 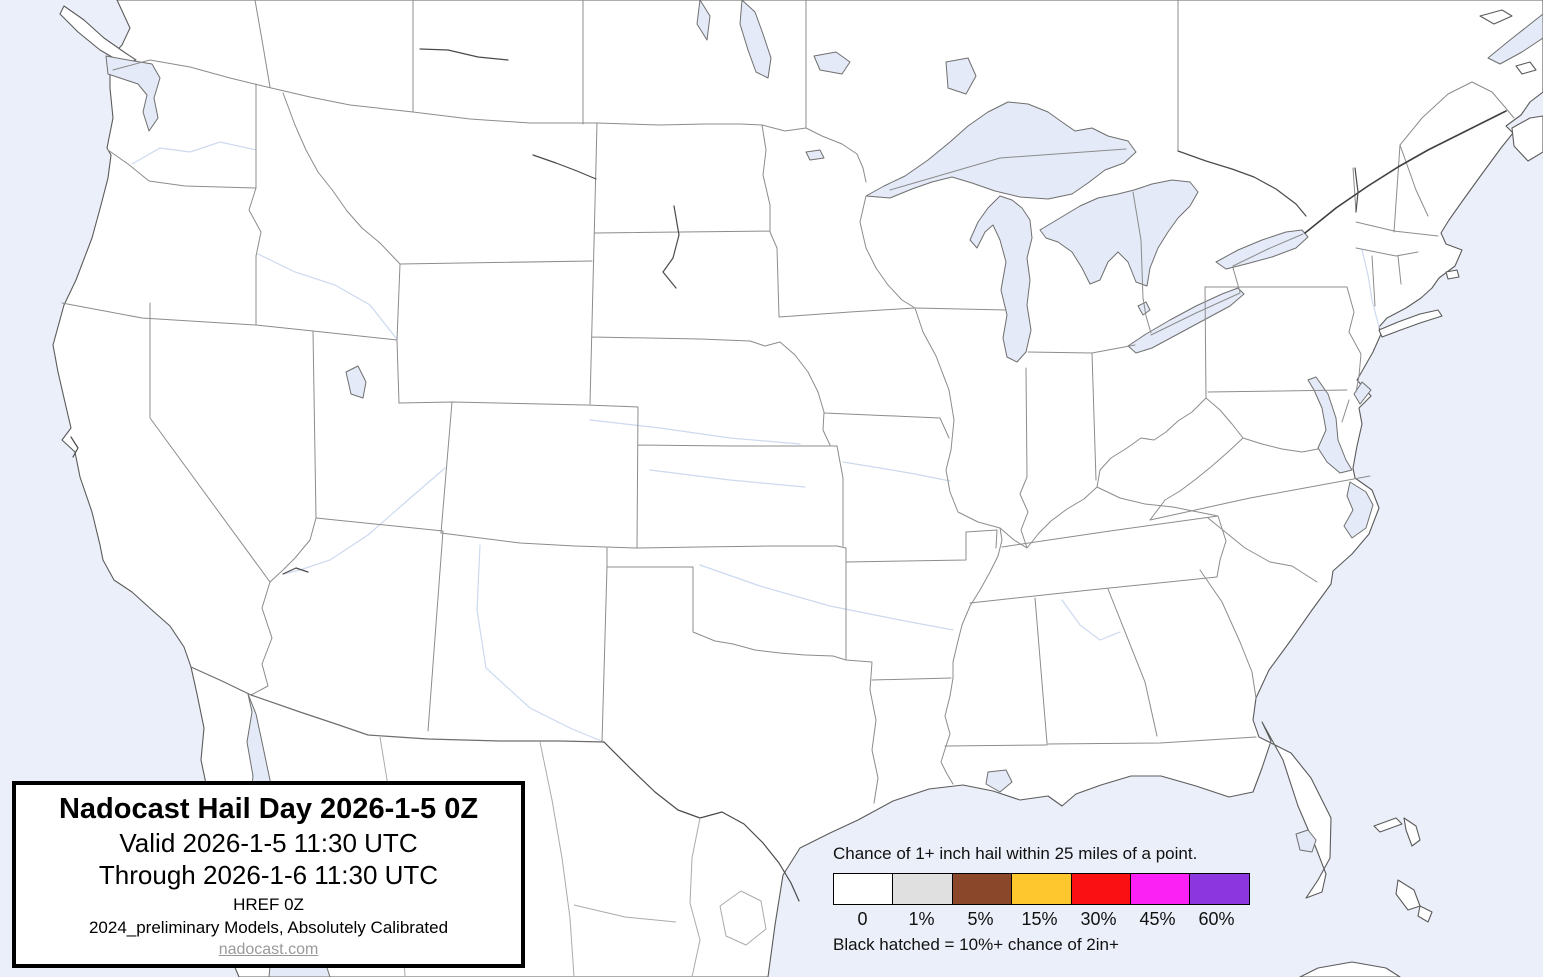 I want to click on missouri-river-dakotas, so click(x=671, y=247).